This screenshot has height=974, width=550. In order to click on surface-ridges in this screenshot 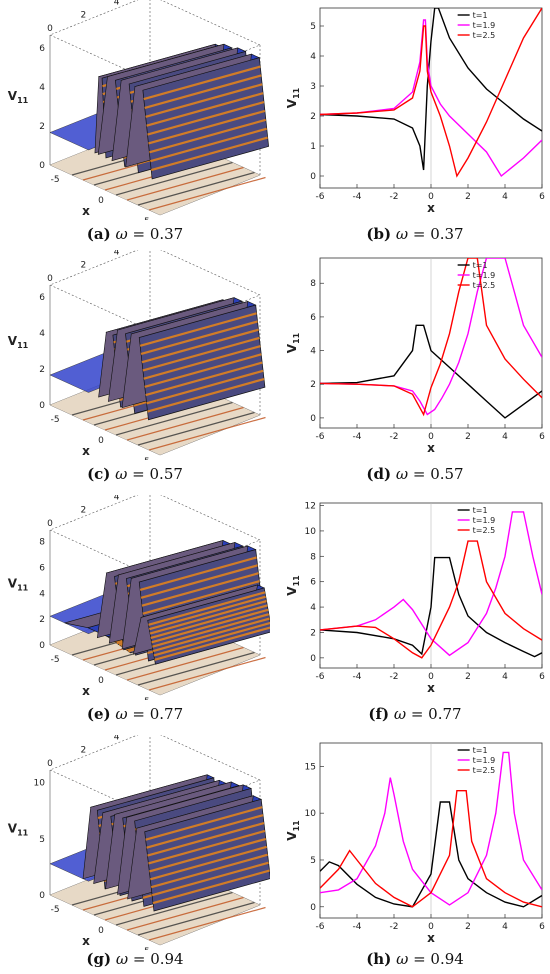, I will do `click(182, 359)`.